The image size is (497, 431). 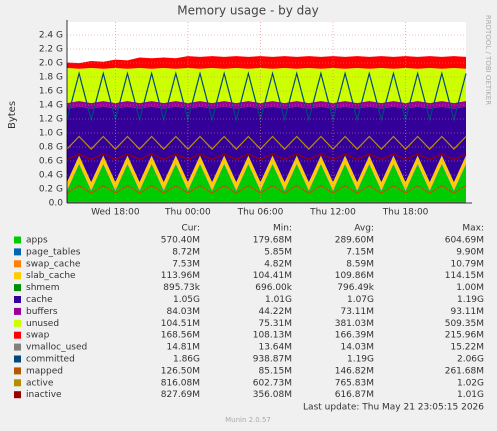 What do you see at coordinates (405, 213) in the screenshot?
I see `x-tick-label: Thu 18:00` at bounding box center [405, 213].